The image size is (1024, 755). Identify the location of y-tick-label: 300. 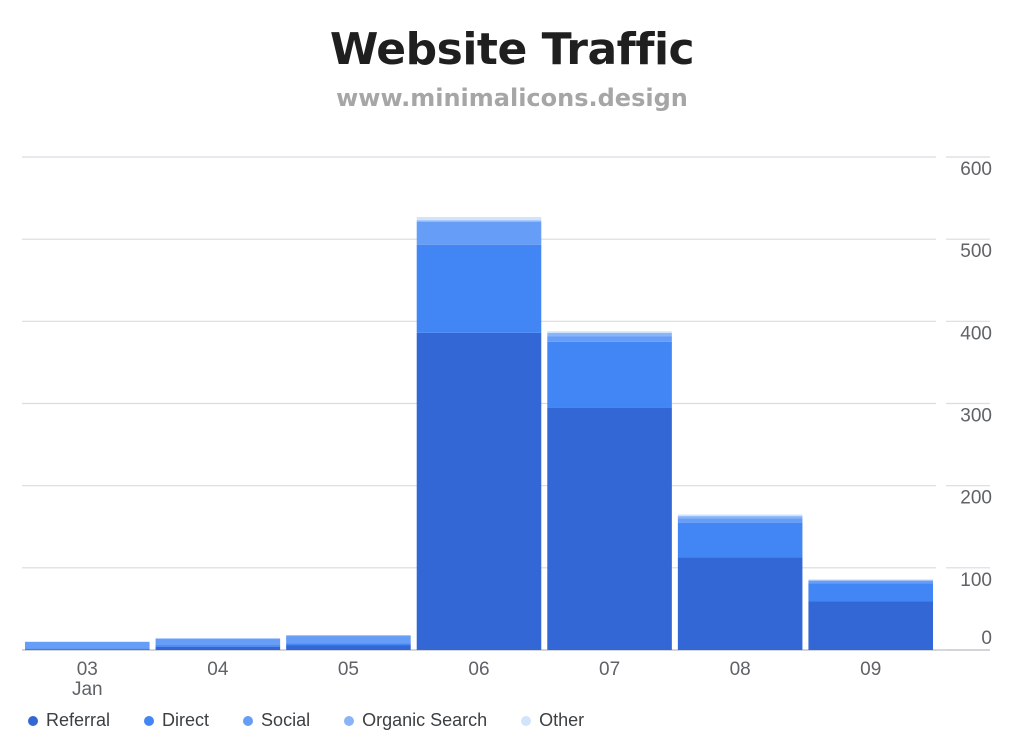
(976, 416).